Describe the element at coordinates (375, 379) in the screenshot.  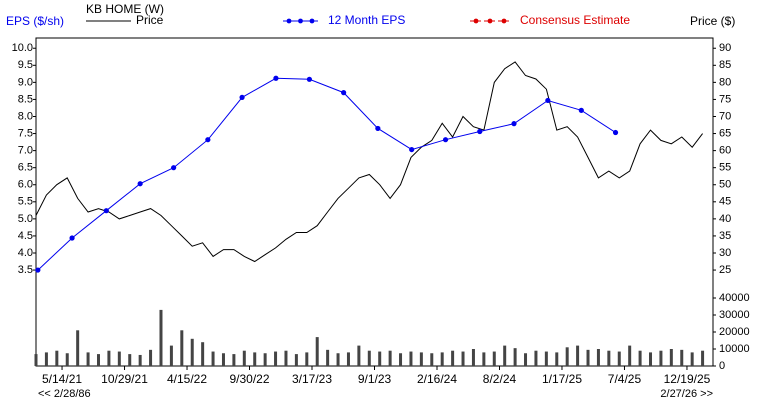
I see `x-tick-label: 9/1/23` at that location.